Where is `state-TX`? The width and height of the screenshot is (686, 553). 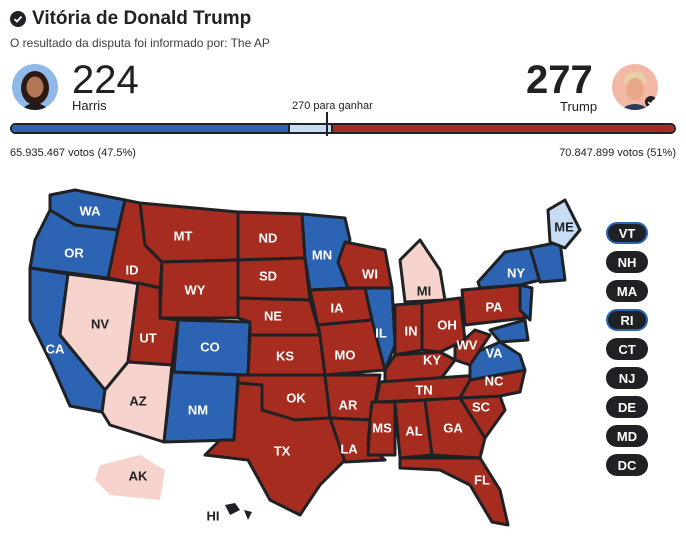
state-TX is located at coordinates (275, 449).